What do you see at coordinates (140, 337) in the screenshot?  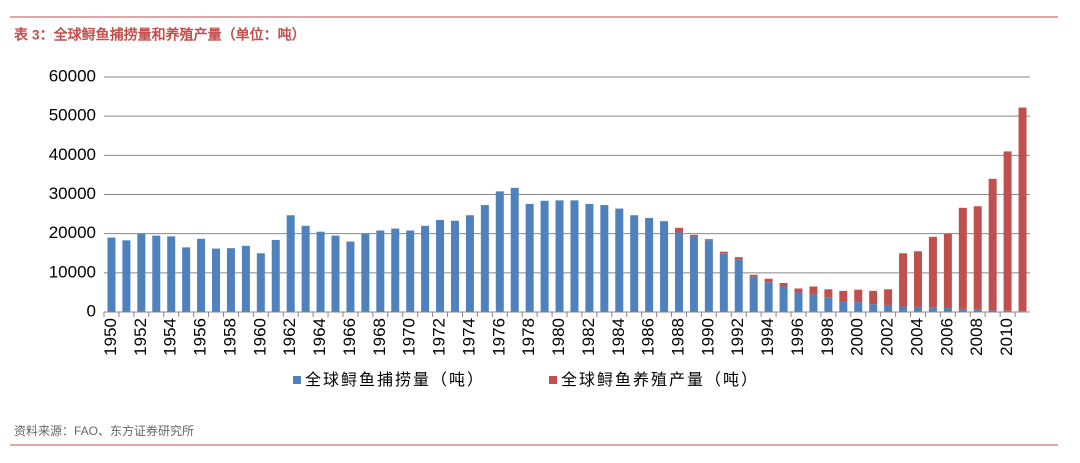 I see `x-tick-label: 1952` at bounding box center [140, 337].